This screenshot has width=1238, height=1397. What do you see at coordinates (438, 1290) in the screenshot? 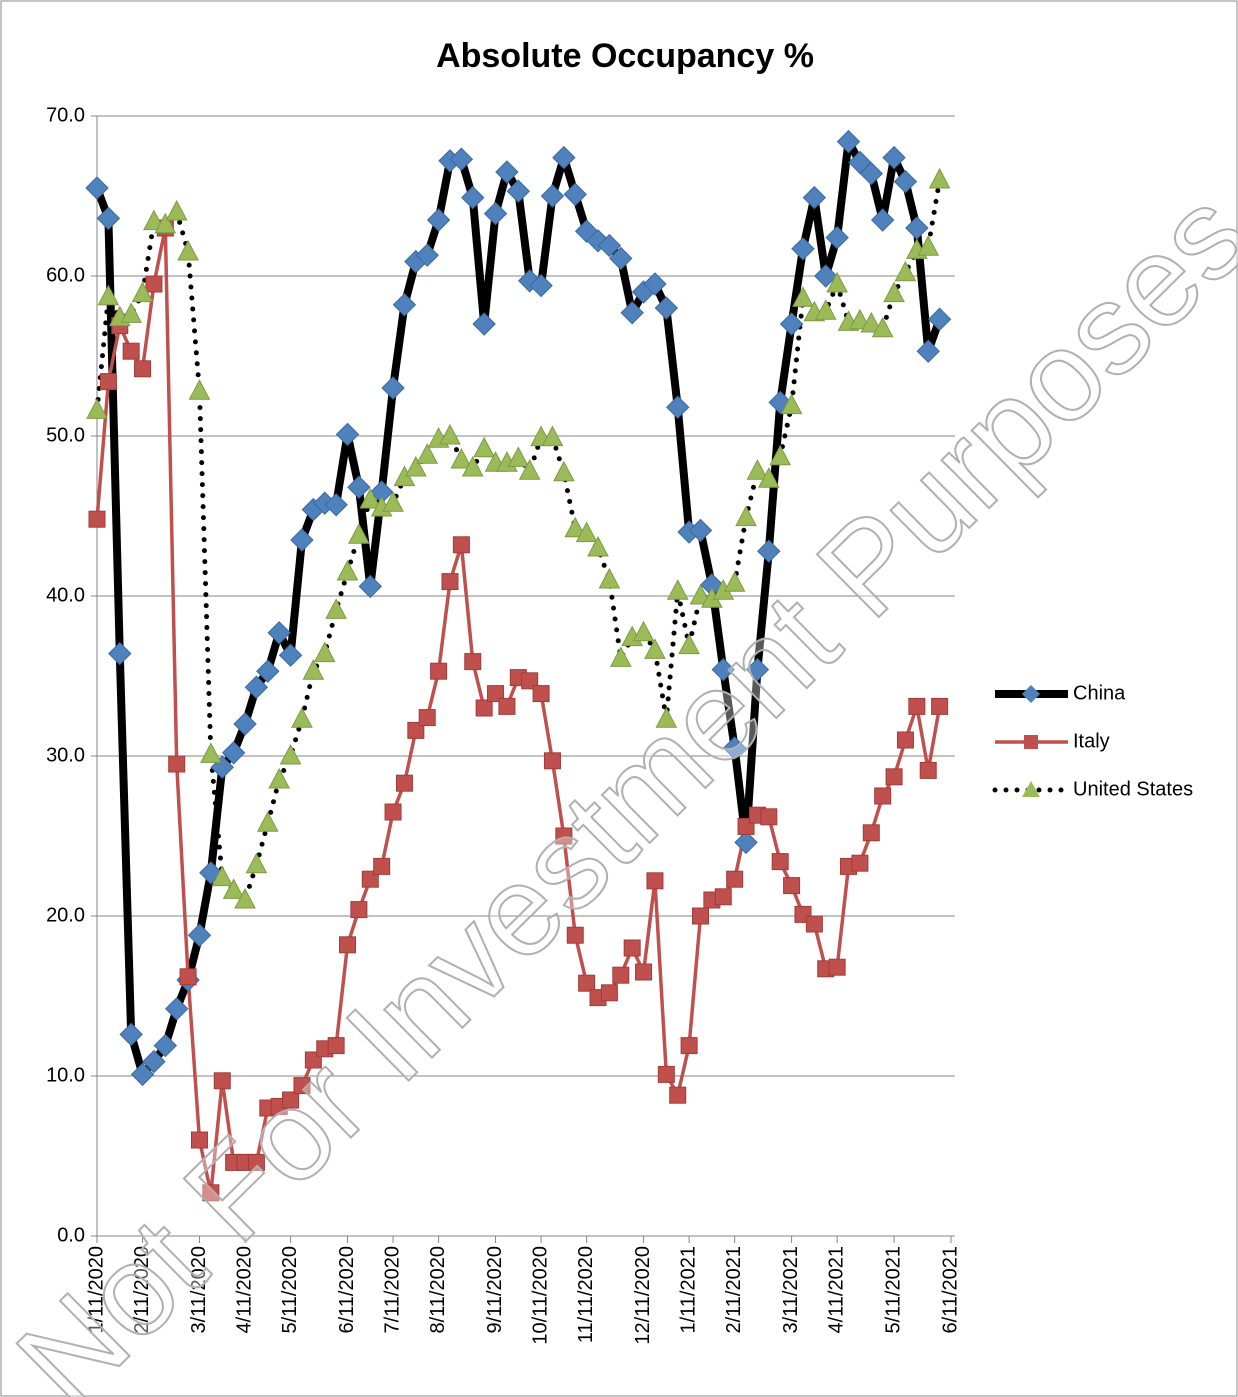
I see `x-tick-label: 8/11/2020` at bounding box center [438, 1290].